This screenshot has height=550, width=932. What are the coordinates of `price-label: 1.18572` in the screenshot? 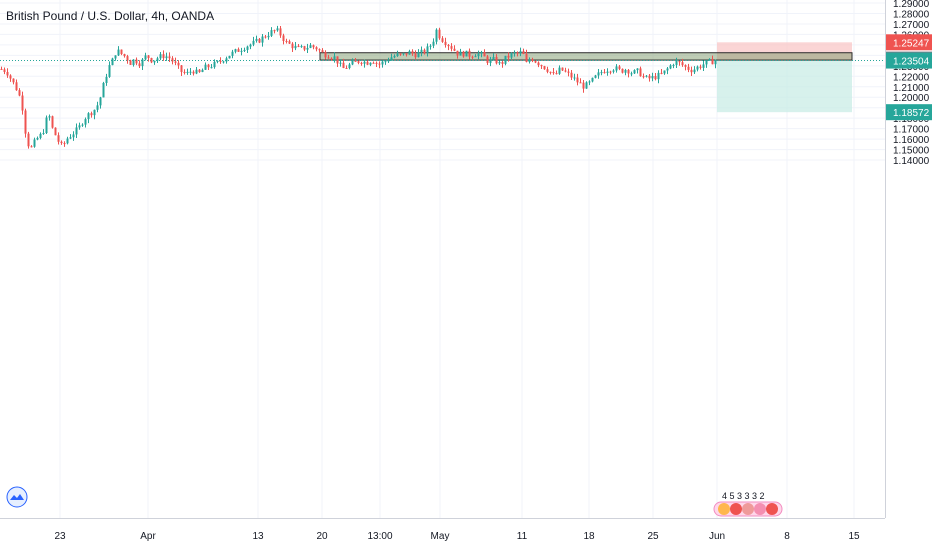 It's located at (911, 113).